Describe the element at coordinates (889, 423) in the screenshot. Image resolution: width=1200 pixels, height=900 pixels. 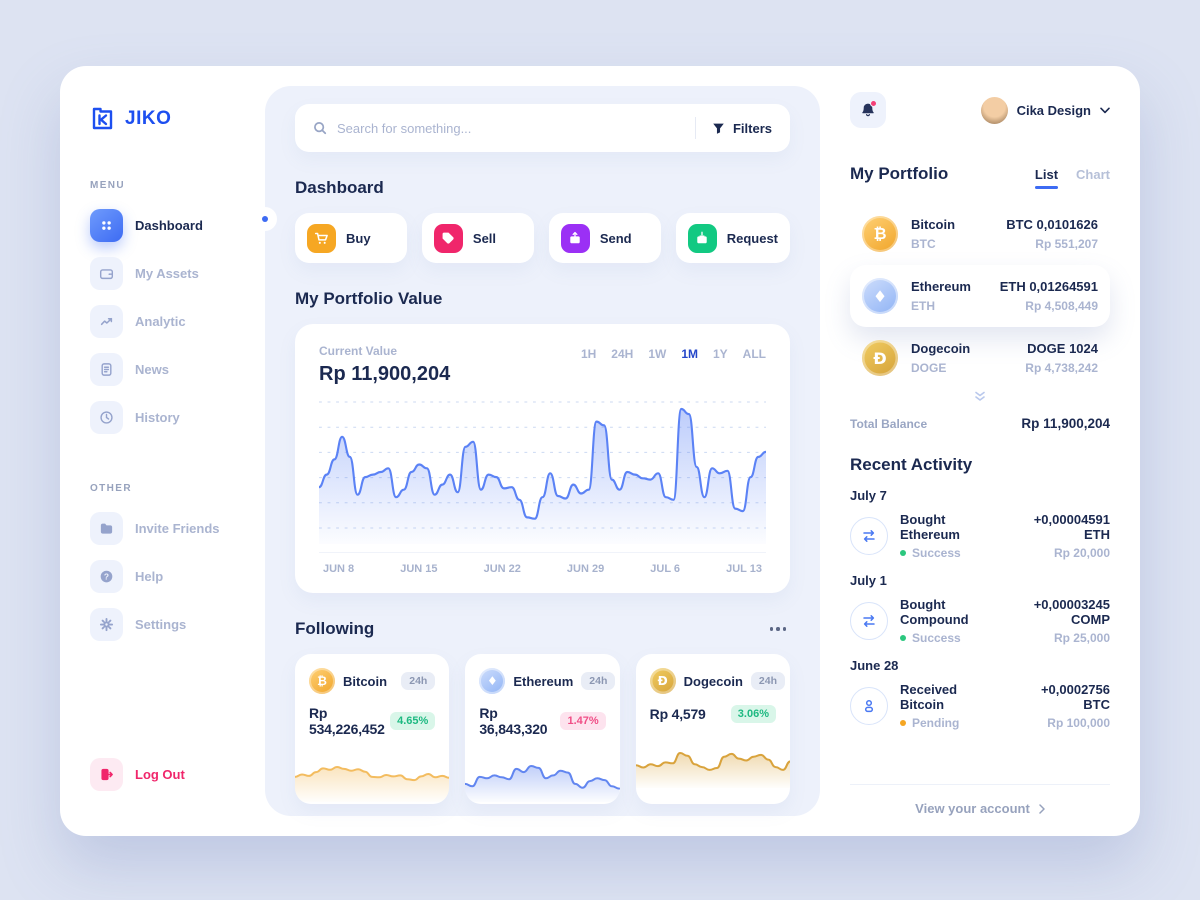
I see `total-balance-label: Total Balance` at that location.